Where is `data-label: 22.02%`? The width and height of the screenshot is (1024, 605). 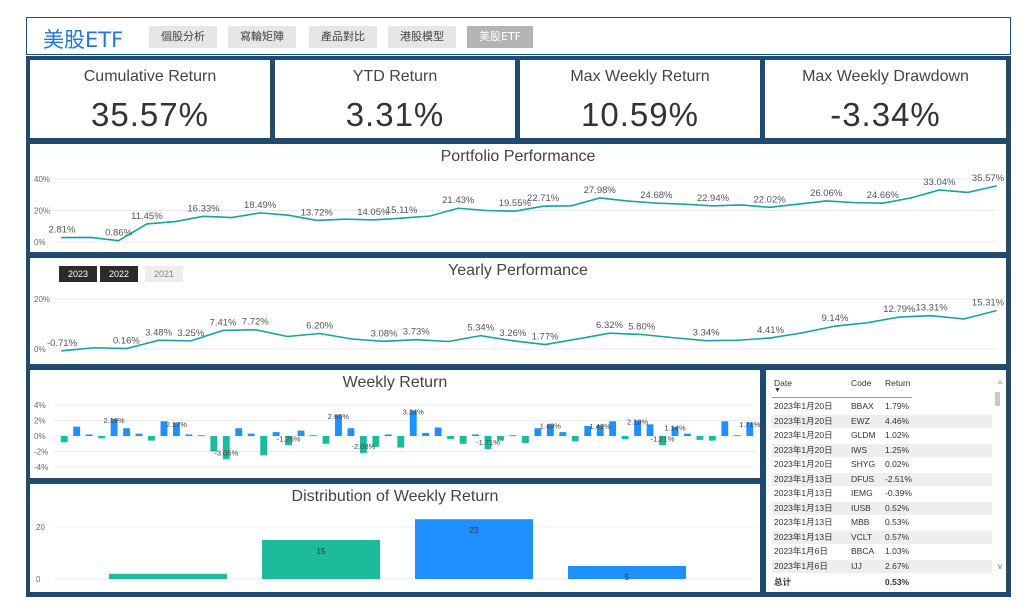 data-label: 22.02% is located at coordinates (769, 199).